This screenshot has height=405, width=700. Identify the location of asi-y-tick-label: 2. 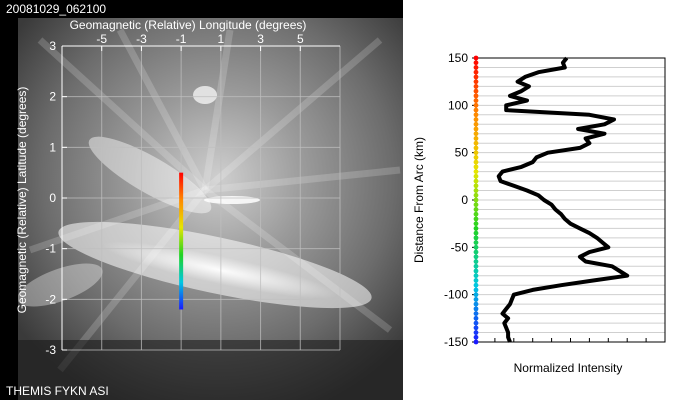
(52, 97).